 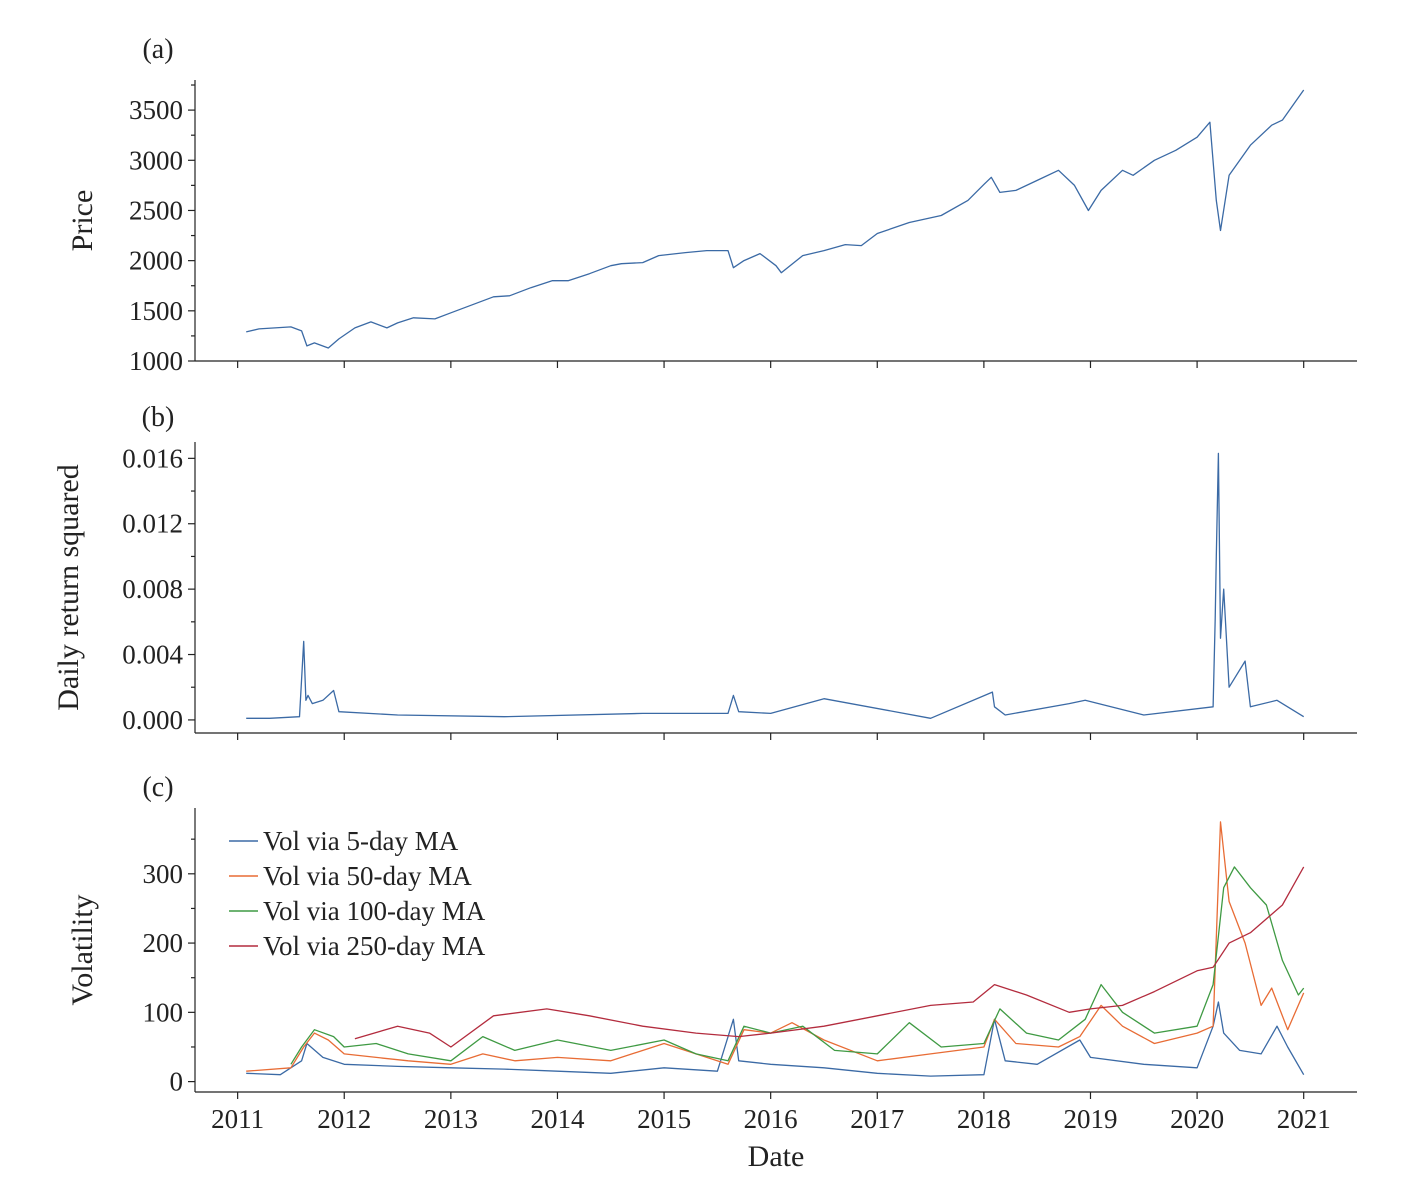 I want to click on y-tick-label: 3500, so click(x=156, y=110).